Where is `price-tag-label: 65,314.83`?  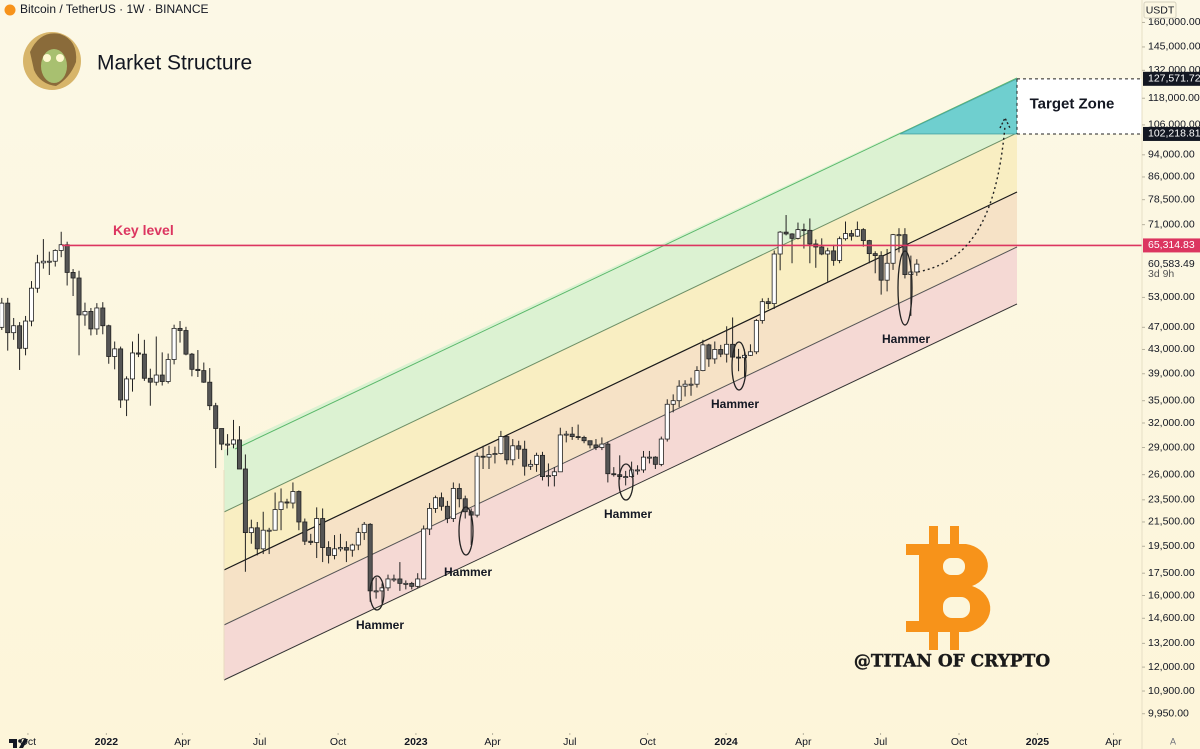
price-tag-label: 65,314.83 is located at coordinates (1171, 245).